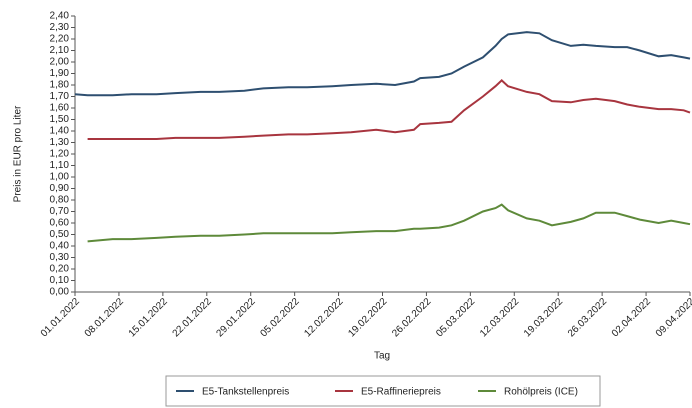 This screenshot has width=692, height=408. What do you see at coordinates (245, 392) in the screenshot?
I see `legend-label: E5-Tankstellenpreis` at bounding box center [245, 392].